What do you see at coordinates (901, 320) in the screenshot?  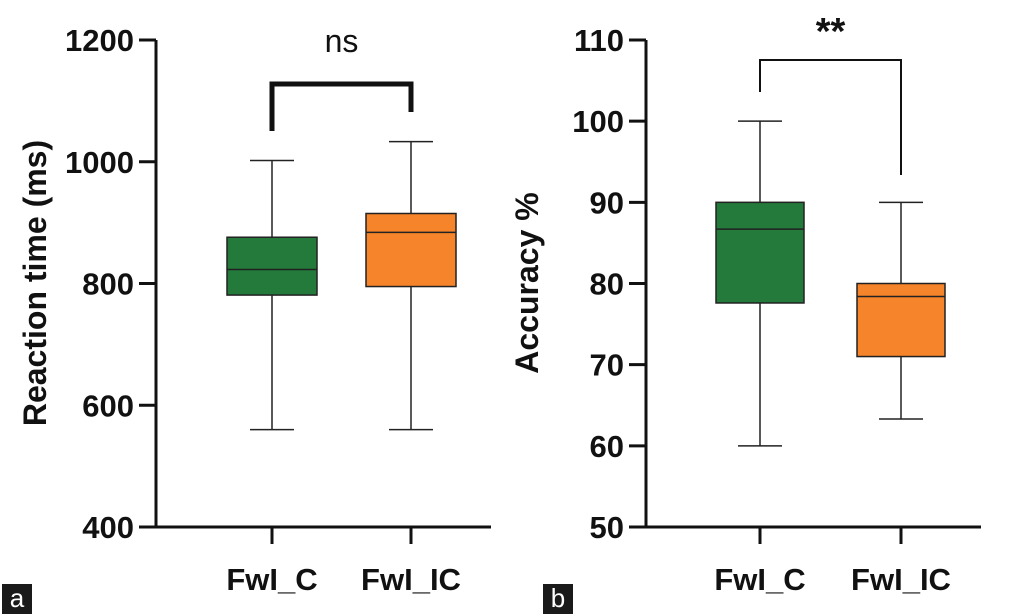 I see `panel-b-box-FwI_IC` at bounding box center [901, 320].